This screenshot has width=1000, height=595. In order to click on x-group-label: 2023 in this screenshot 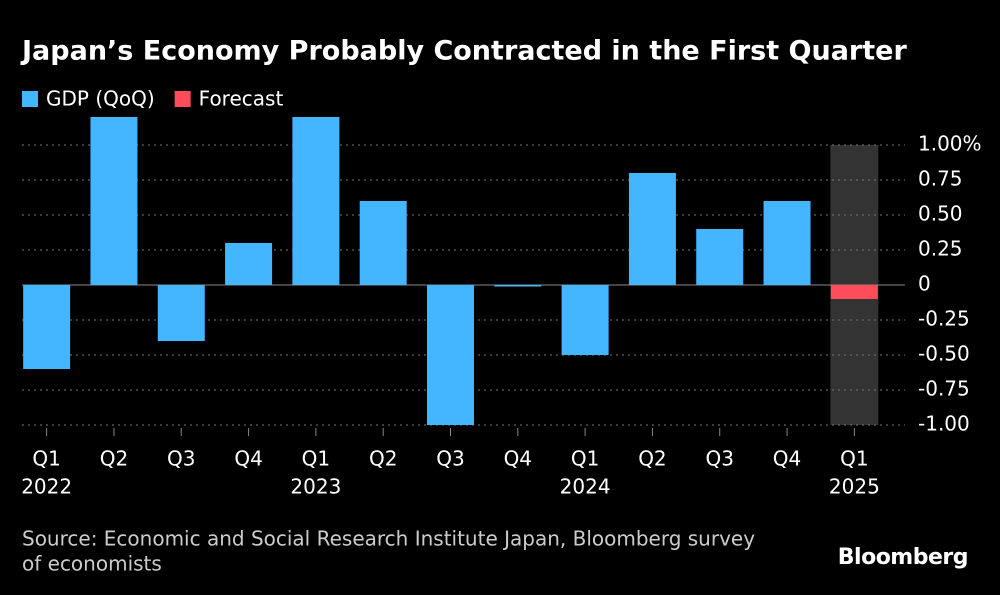, I will do `click(315, 487)`.